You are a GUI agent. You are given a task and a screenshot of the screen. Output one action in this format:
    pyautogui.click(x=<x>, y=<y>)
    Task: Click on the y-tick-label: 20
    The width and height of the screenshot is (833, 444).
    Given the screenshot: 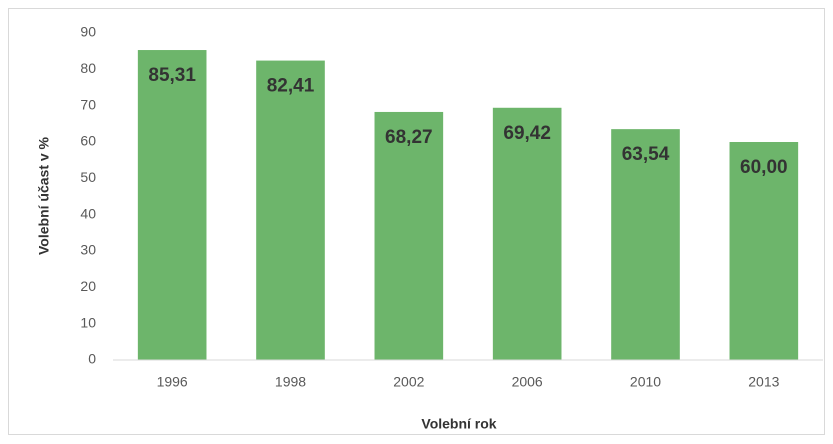 What is the action you would take?
    pyautogui.click(x=88, y=286)
    